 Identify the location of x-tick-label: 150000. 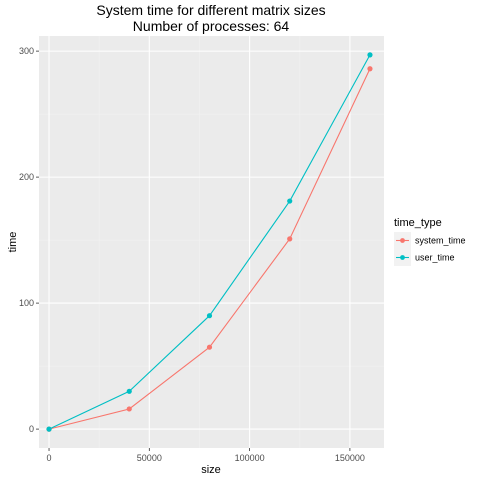
(350, 458).